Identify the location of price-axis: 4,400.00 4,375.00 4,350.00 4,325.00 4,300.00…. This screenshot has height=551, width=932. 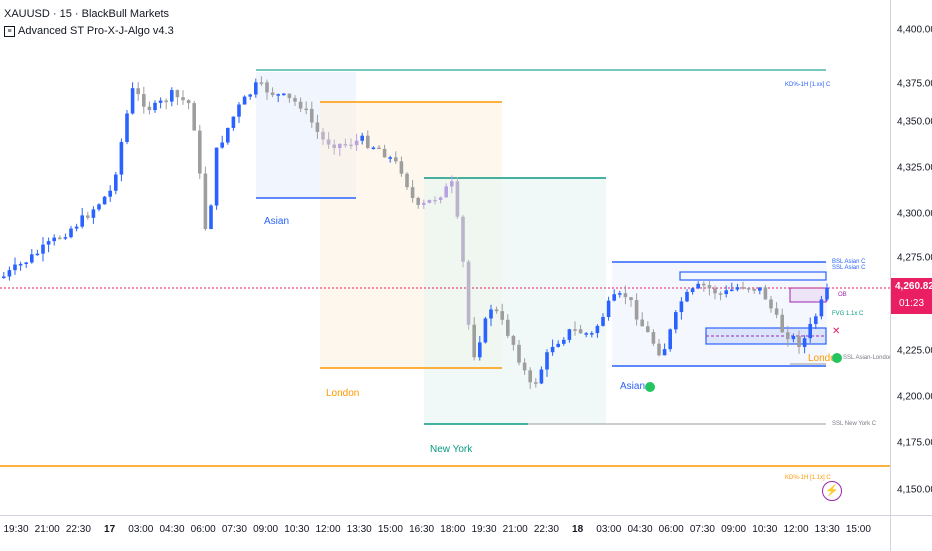
(911, 257).